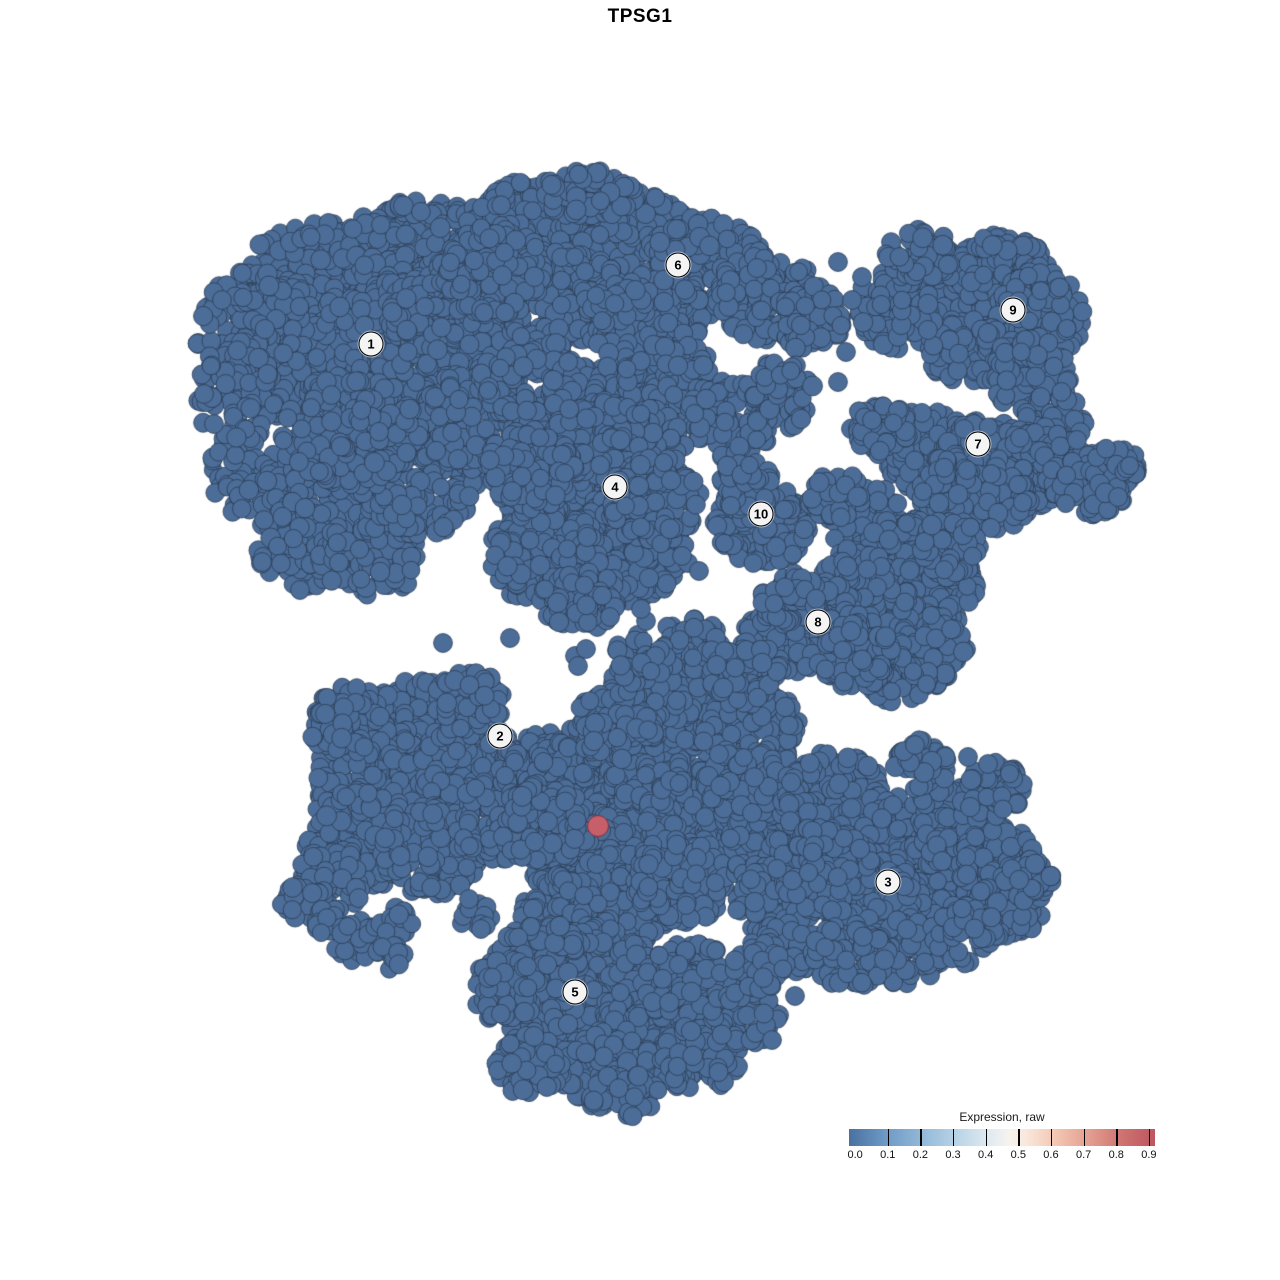  What do you see at coordinates (500, 736) in the screenshot?
I see `cluster-label-2: 2` at bounding box center [500, 736].